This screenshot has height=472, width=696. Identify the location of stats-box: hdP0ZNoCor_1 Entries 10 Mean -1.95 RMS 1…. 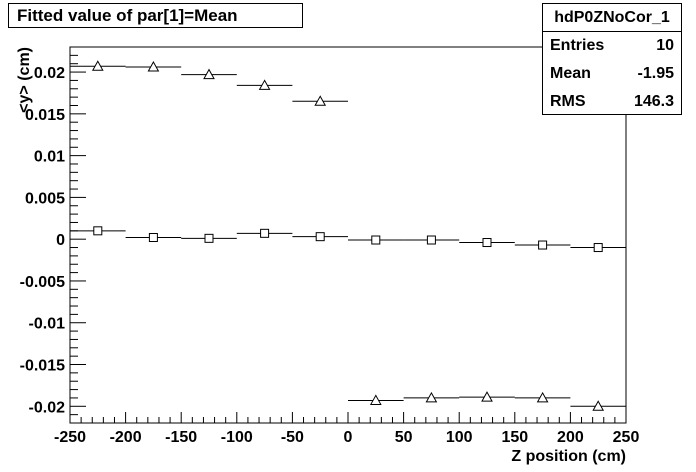
(612, 59).